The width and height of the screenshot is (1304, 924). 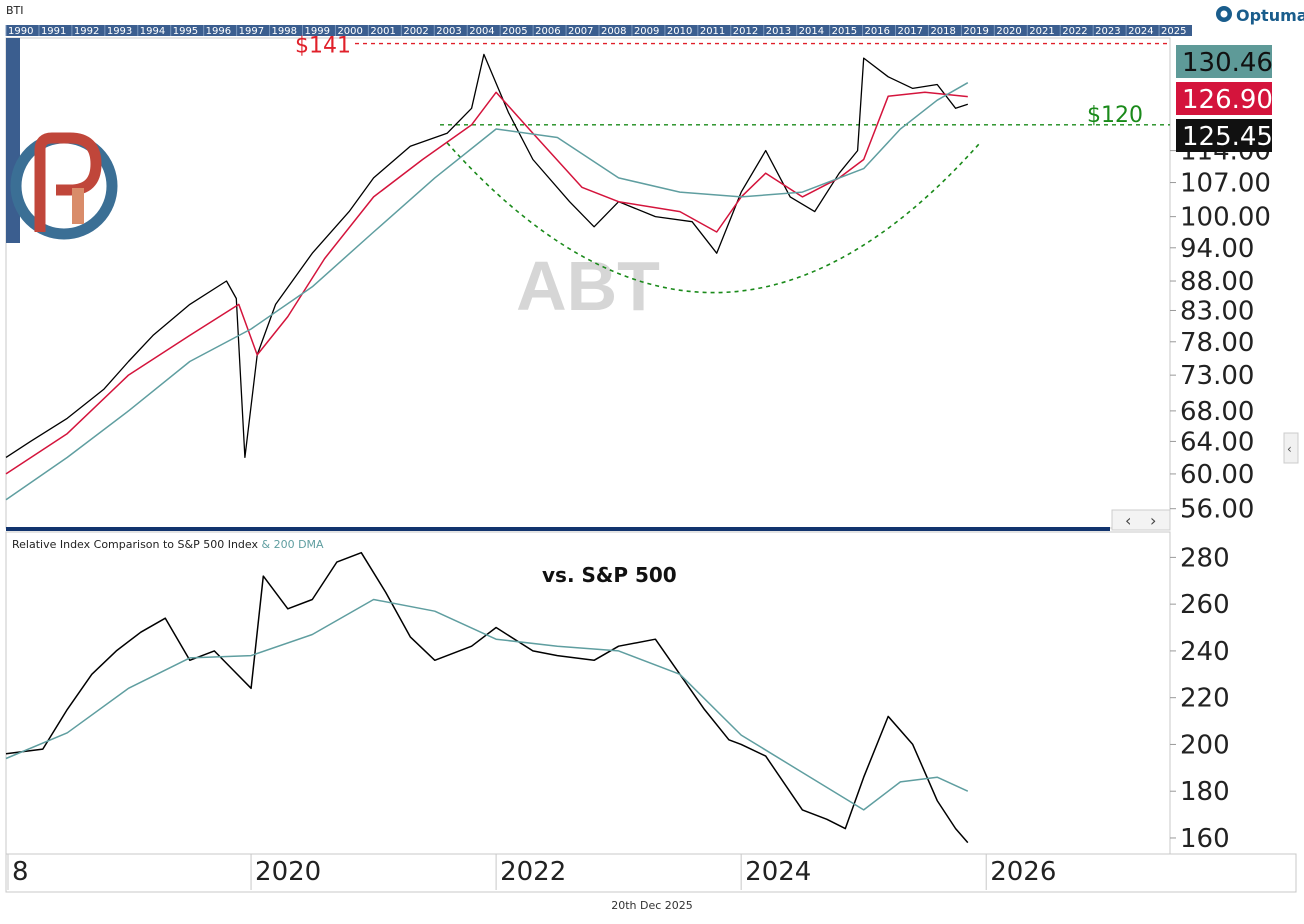 What do you see at coordinates (1217, 442) in the screenshot?
I see `price-tick-label: 64.00` at bounding box center [1217, 442].